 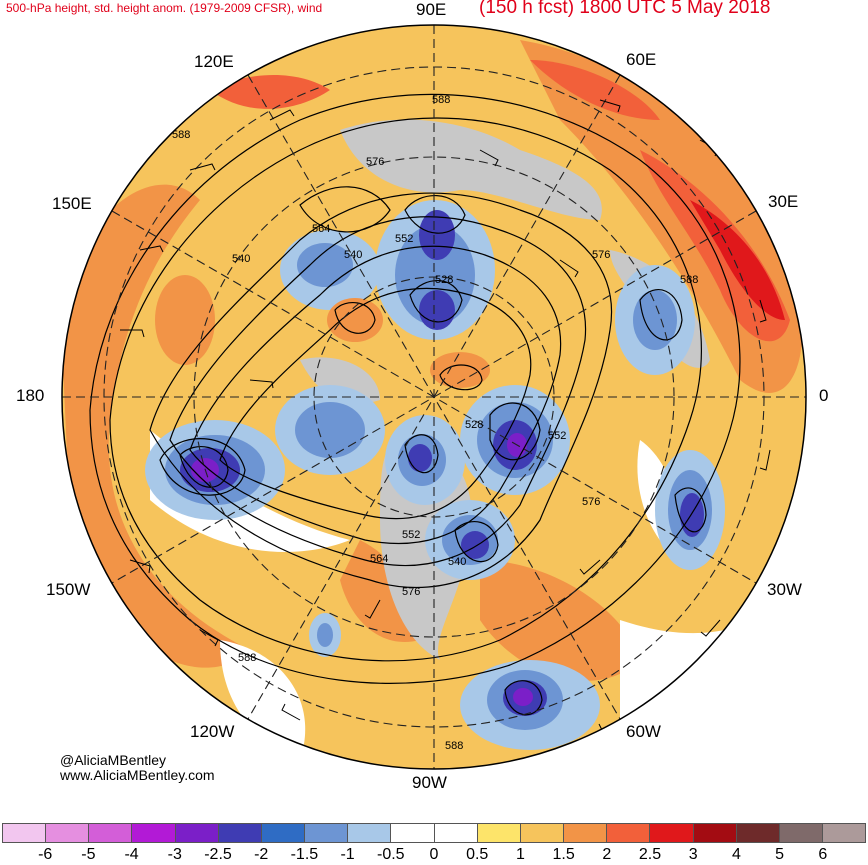 What do you see at coordinates (113, 760) in the screenshot?
I see `credit-handle: @AliciaMBentley` at bounding box center [113, 760].